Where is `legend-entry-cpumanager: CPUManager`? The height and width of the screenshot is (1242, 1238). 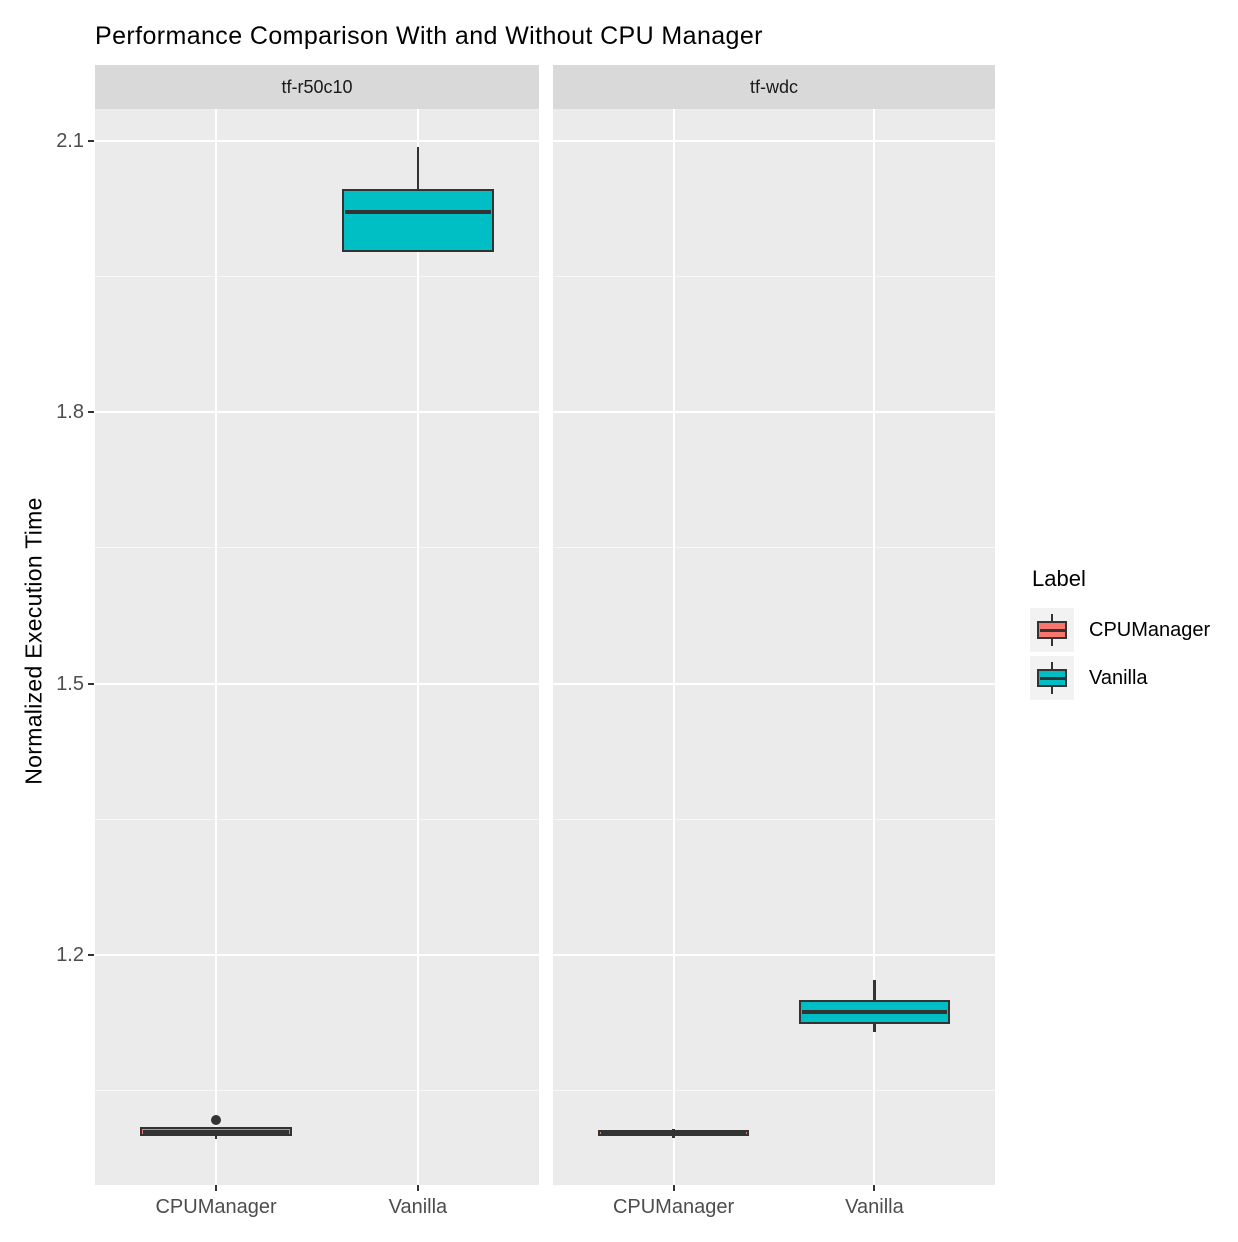 legend-entry-cpumanager: CPUManager is located at coordinates (1132, 630).